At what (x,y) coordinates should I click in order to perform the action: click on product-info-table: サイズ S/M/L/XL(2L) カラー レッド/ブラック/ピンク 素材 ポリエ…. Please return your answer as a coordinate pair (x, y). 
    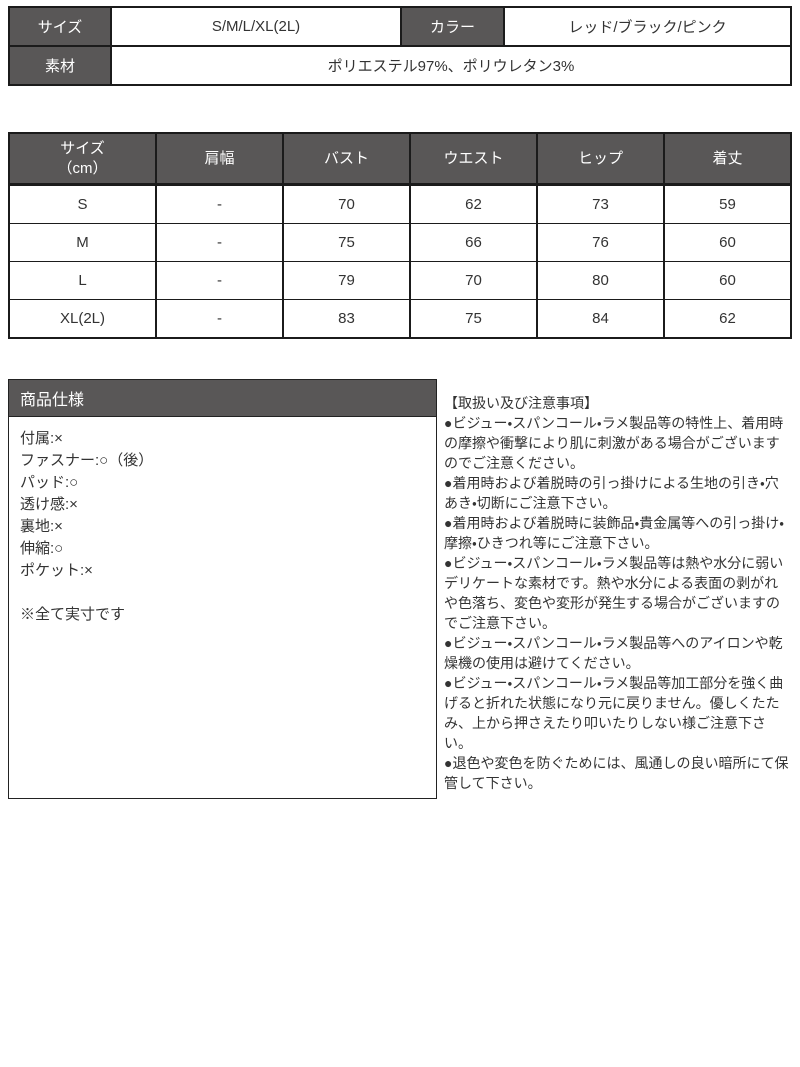
    Looking at the image, I should click on (400, 46).